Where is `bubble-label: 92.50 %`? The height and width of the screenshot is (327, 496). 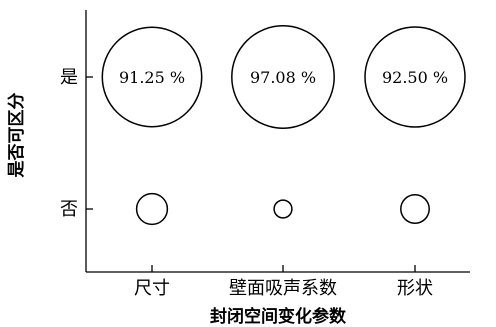
bubble-label: 92.50 % is located at coordinates (415, 77).